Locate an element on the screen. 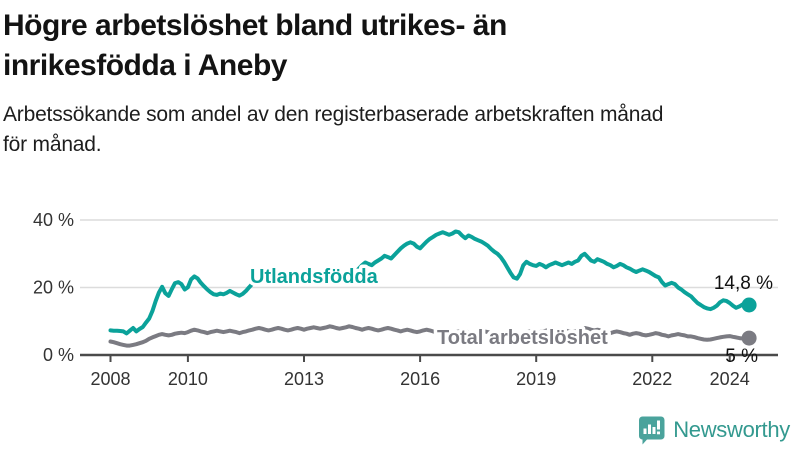 The image size is (800, 450). x-tick-label: 2016 is located at coordinates (420, 379).